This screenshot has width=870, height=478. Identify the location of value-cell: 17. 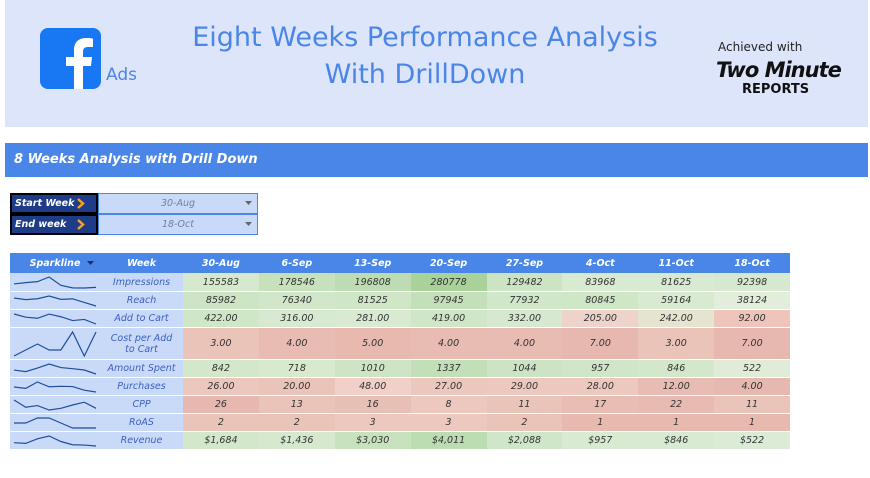
(600, 405).